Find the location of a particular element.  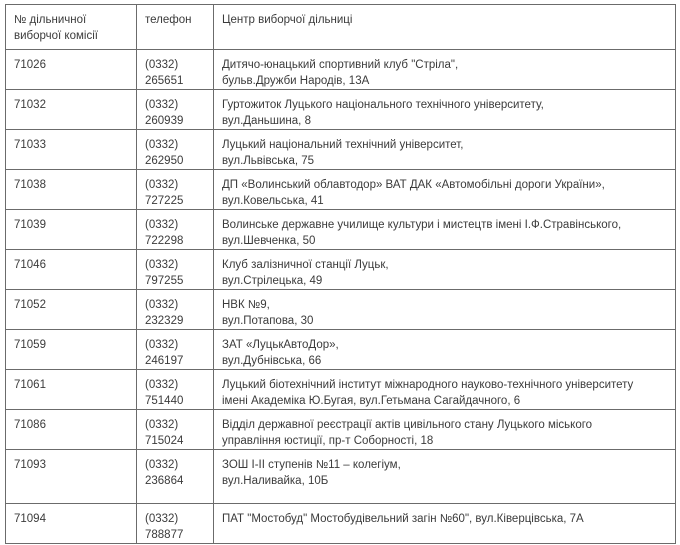

cell-phone: (0332) 260939 is located at coordinates (175, 109).